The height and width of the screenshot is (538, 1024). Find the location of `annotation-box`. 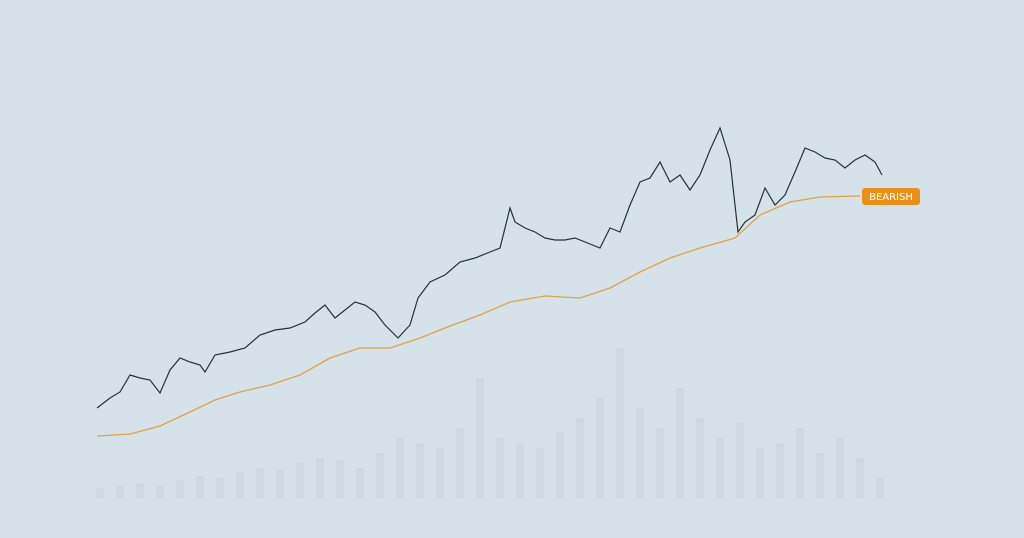

annotation-box is located at coordinates (891, 196).